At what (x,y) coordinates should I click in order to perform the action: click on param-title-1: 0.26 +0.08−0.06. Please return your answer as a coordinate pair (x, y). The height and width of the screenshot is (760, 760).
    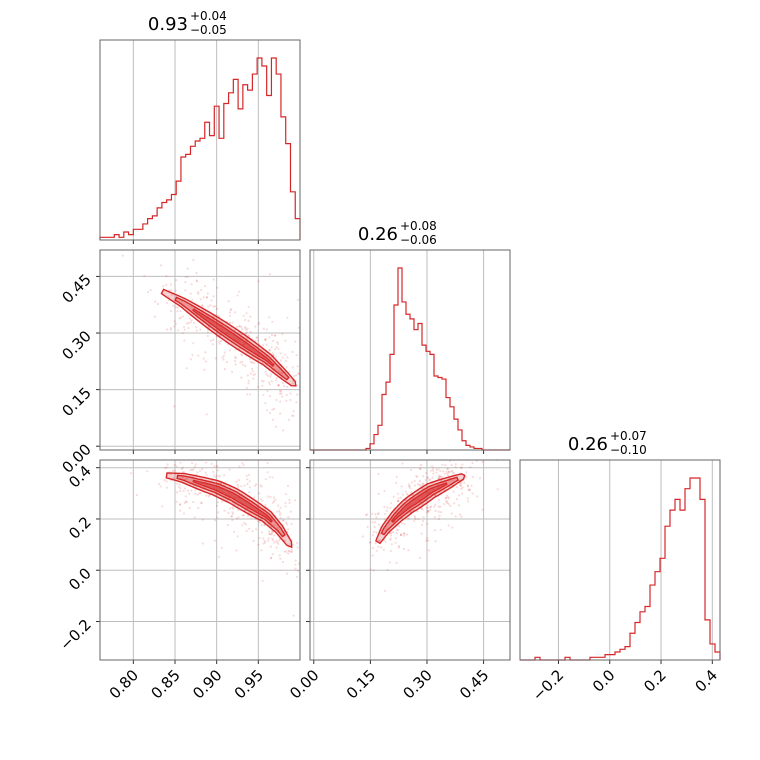
    Looking at the image, I should click on (397, 233).